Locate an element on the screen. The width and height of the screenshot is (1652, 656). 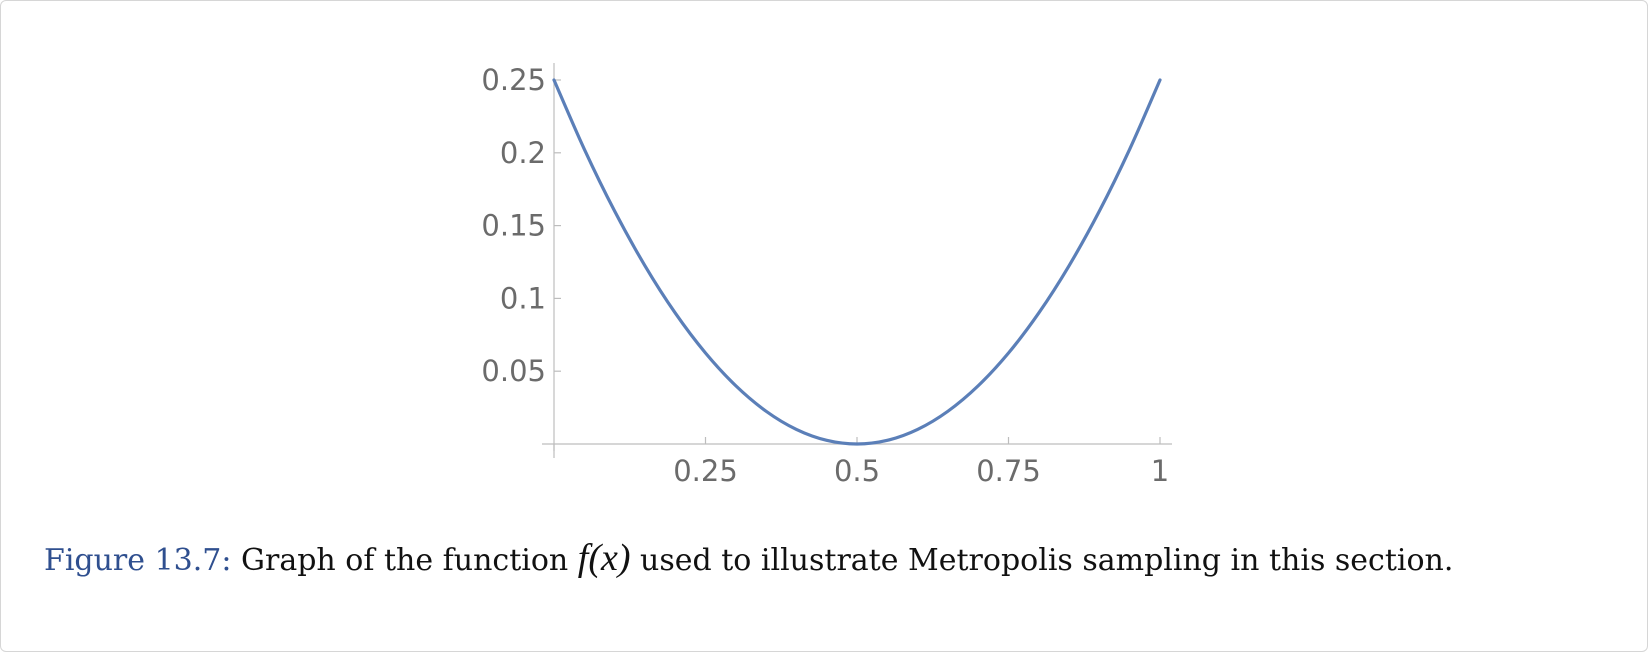
caption-text-before: Graph of the function is located at coordinates (404, 560).